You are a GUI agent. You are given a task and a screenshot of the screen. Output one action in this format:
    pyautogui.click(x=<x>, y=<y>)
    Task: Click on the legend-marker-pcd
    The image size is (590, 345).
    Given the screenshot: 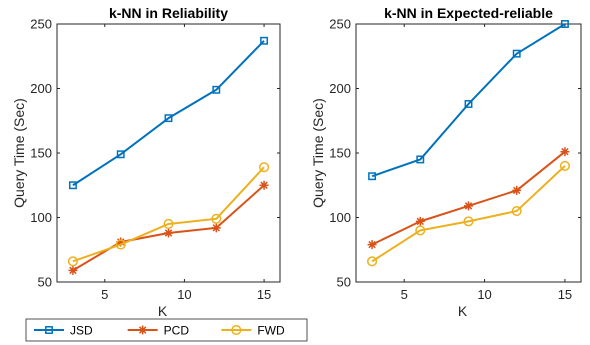 What is the action you would take?
    pyautogui.click(x=143, y=330)
    